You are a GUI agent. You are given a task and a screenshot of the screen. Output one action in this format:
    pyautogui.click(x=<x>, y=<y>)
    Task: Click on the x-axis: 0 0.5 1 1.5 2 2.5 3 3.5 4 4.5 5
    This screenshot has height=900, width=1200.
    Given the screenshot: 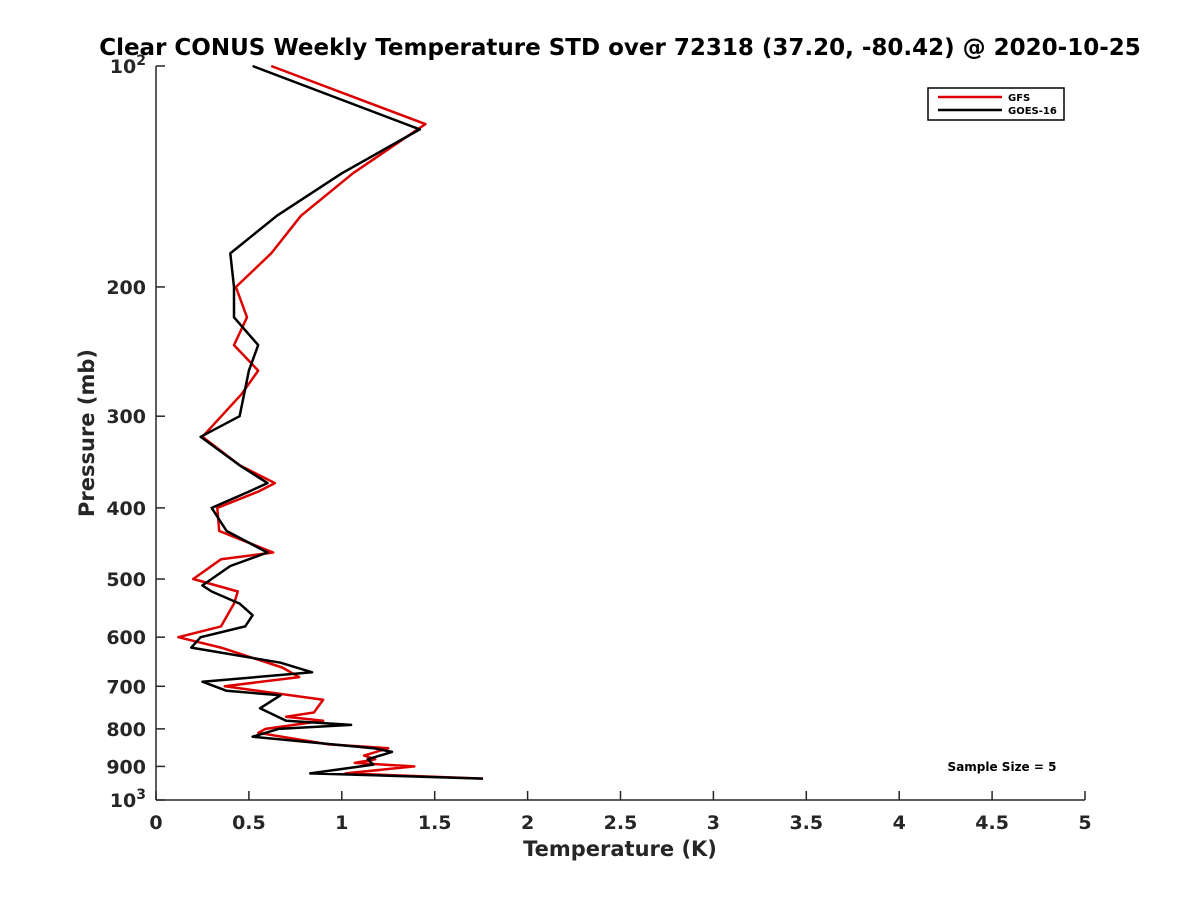 What is the action you would take?
    pyautogui.click(x=620, y=812)
    